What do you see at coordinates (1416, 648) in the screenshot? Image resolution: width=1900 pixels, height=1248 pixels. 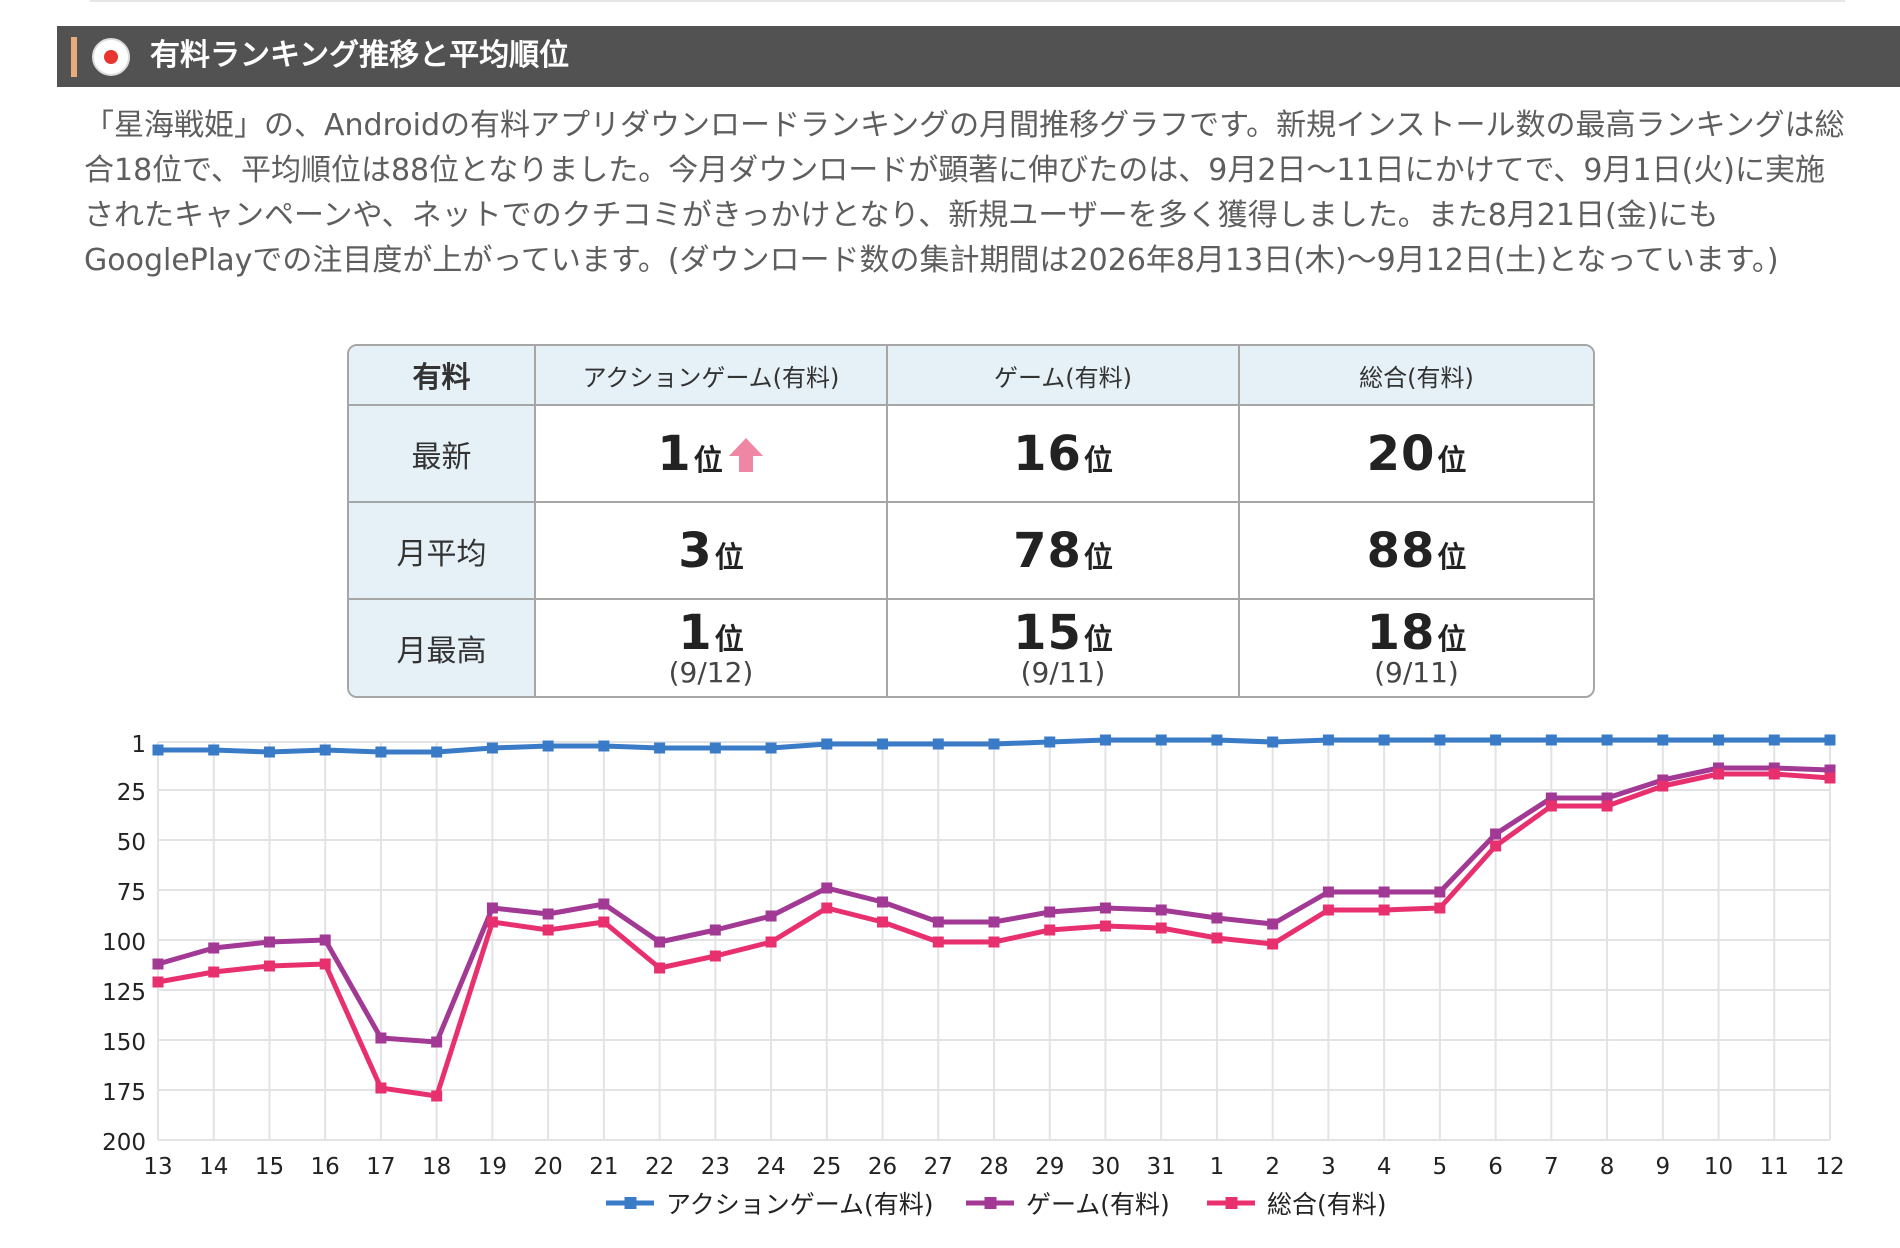 I see `cell-best-overall: 18位 (9/11)` at bounding box center [1416, 648].